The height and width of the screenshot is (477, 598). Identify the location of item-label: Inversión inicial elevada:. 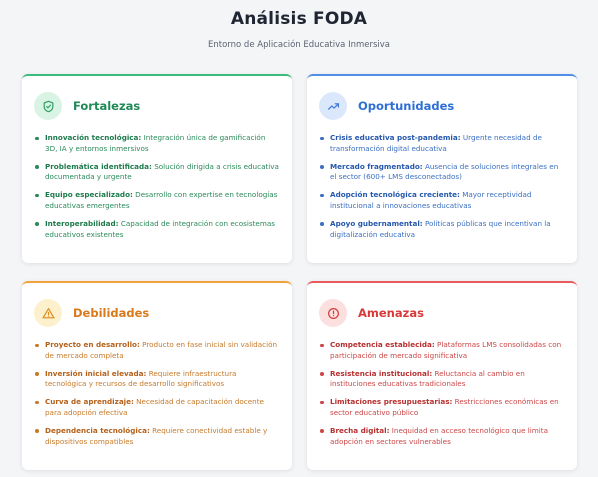
(96, 373).